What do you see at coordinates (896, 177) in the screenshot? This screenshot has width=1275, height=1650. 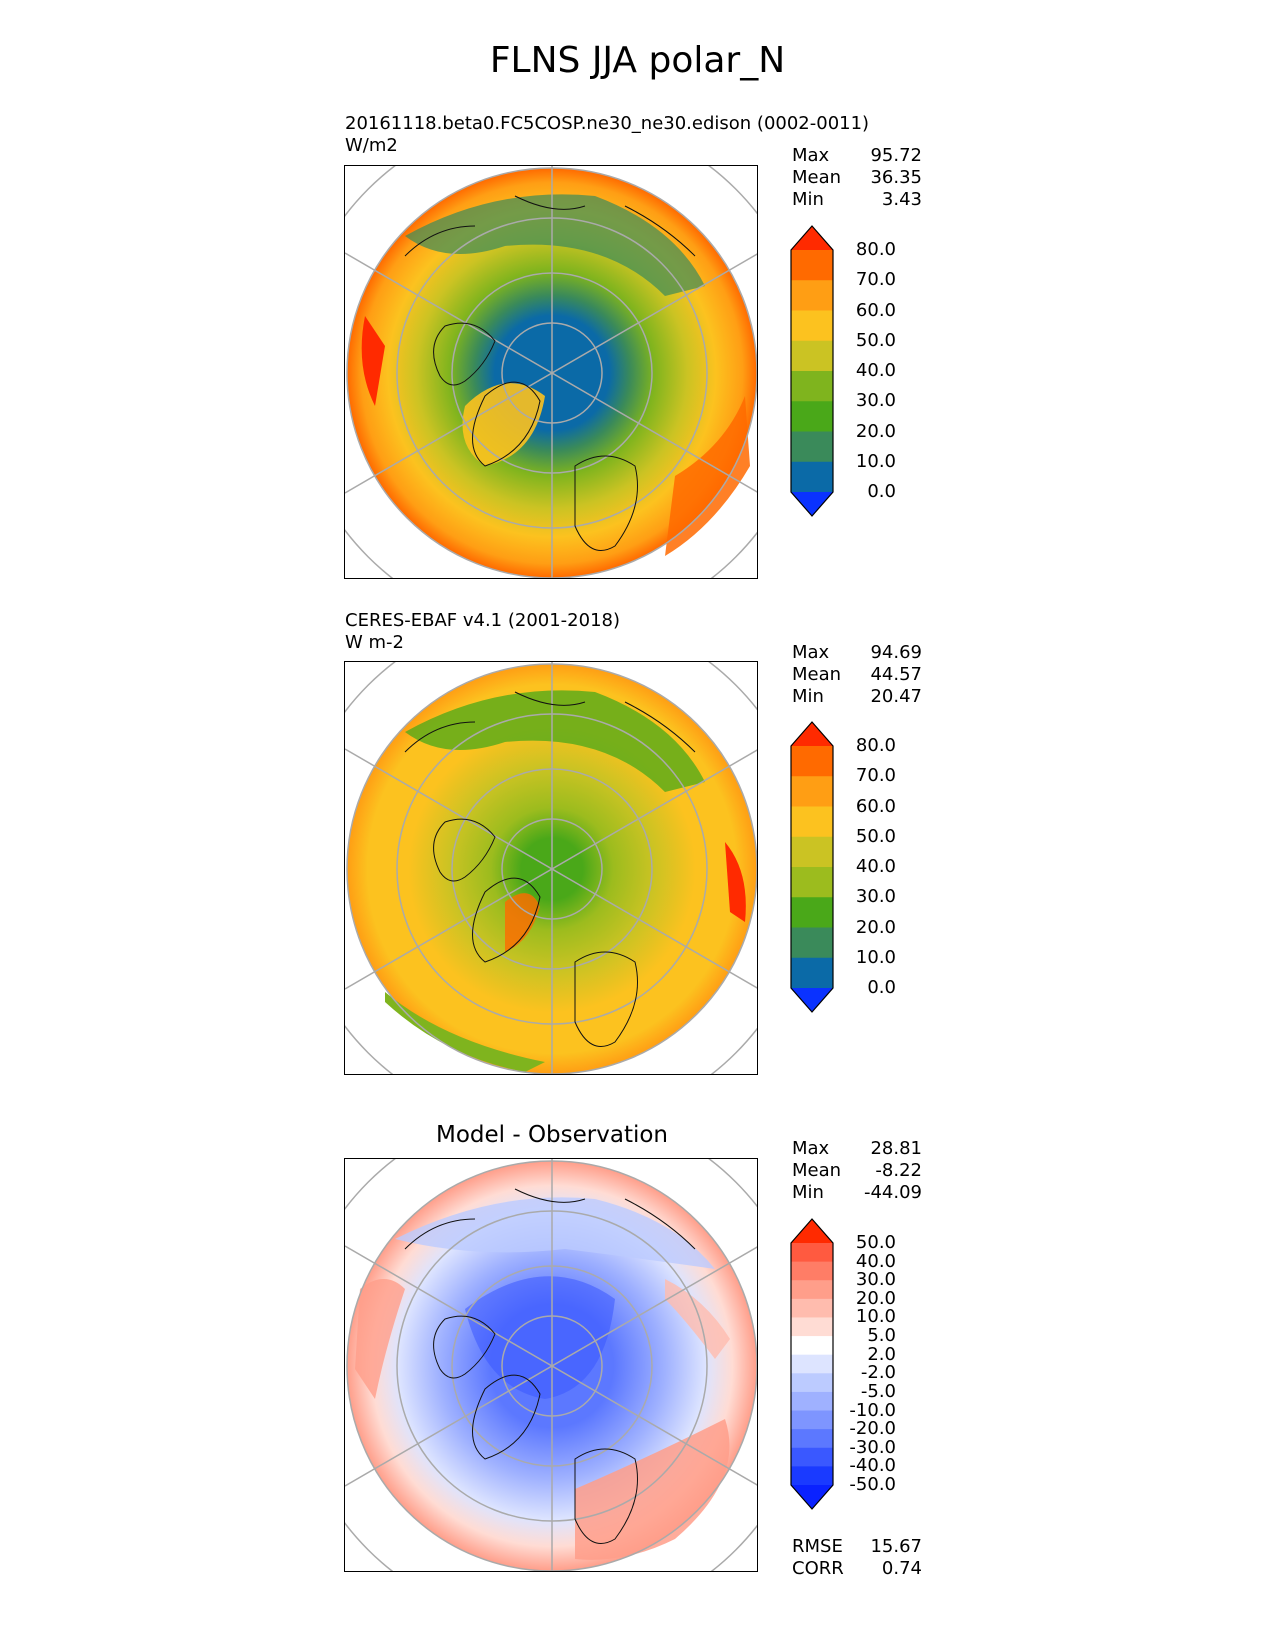 I see `stat-value: 36.35` at bounding box center [896, 177].